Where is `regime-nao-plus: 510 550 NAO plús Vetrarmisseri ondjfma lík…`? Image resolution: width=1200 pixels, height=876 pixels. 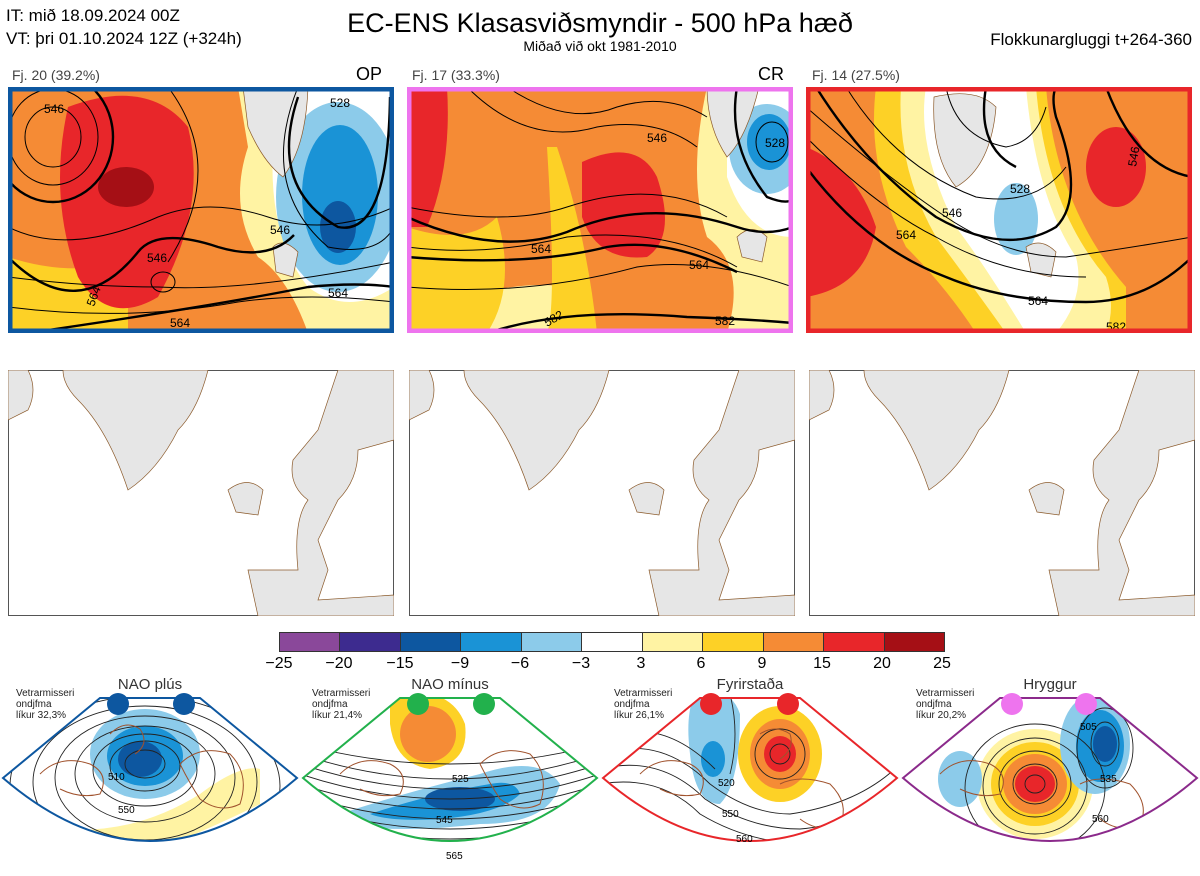
regime-nao-plus: 510 550 NAO plús Vetrarmisseri ondjfma lík… is located at coordinates (150, 772).